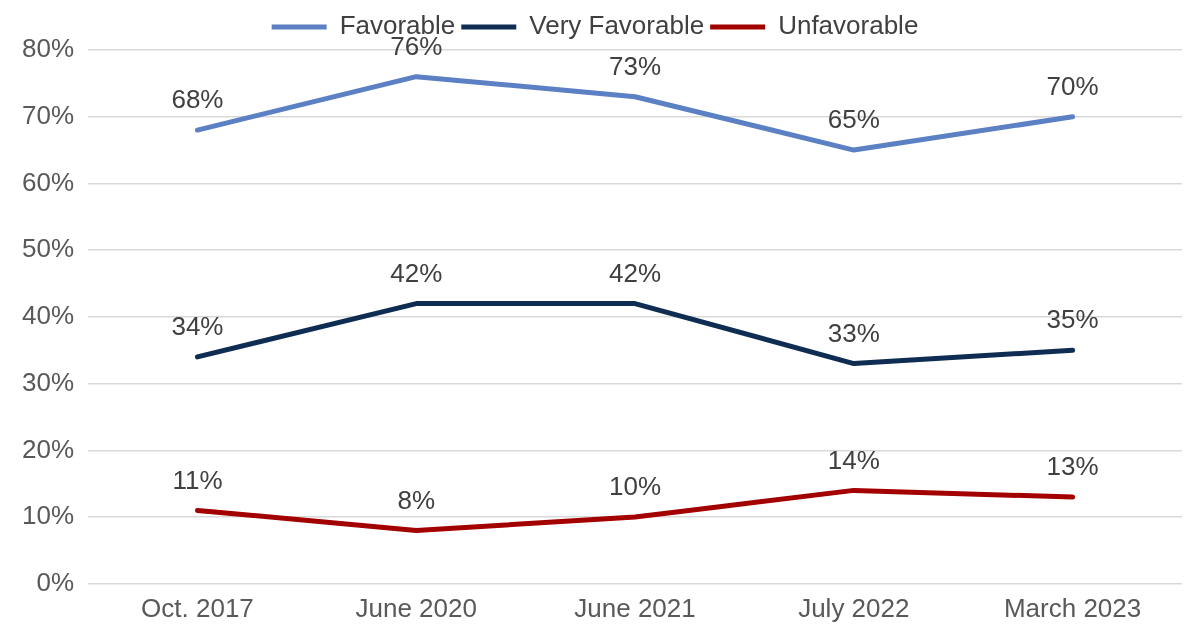 This screenshot has height=643, width=1200. I want to click on y-tick-label: 40%, so click(48, 315).